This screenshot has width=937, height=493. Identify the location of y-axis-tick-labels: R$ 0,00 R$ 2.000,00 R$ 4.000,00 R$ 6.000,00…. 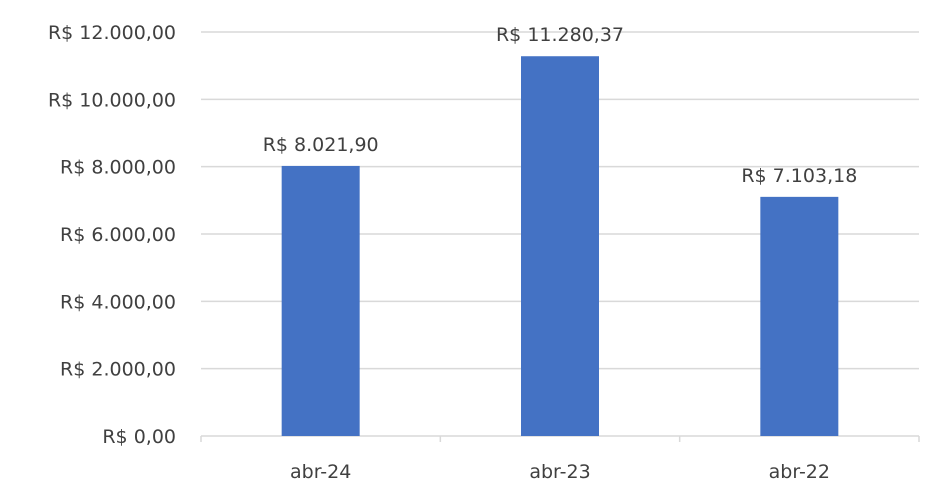
(112, 235).